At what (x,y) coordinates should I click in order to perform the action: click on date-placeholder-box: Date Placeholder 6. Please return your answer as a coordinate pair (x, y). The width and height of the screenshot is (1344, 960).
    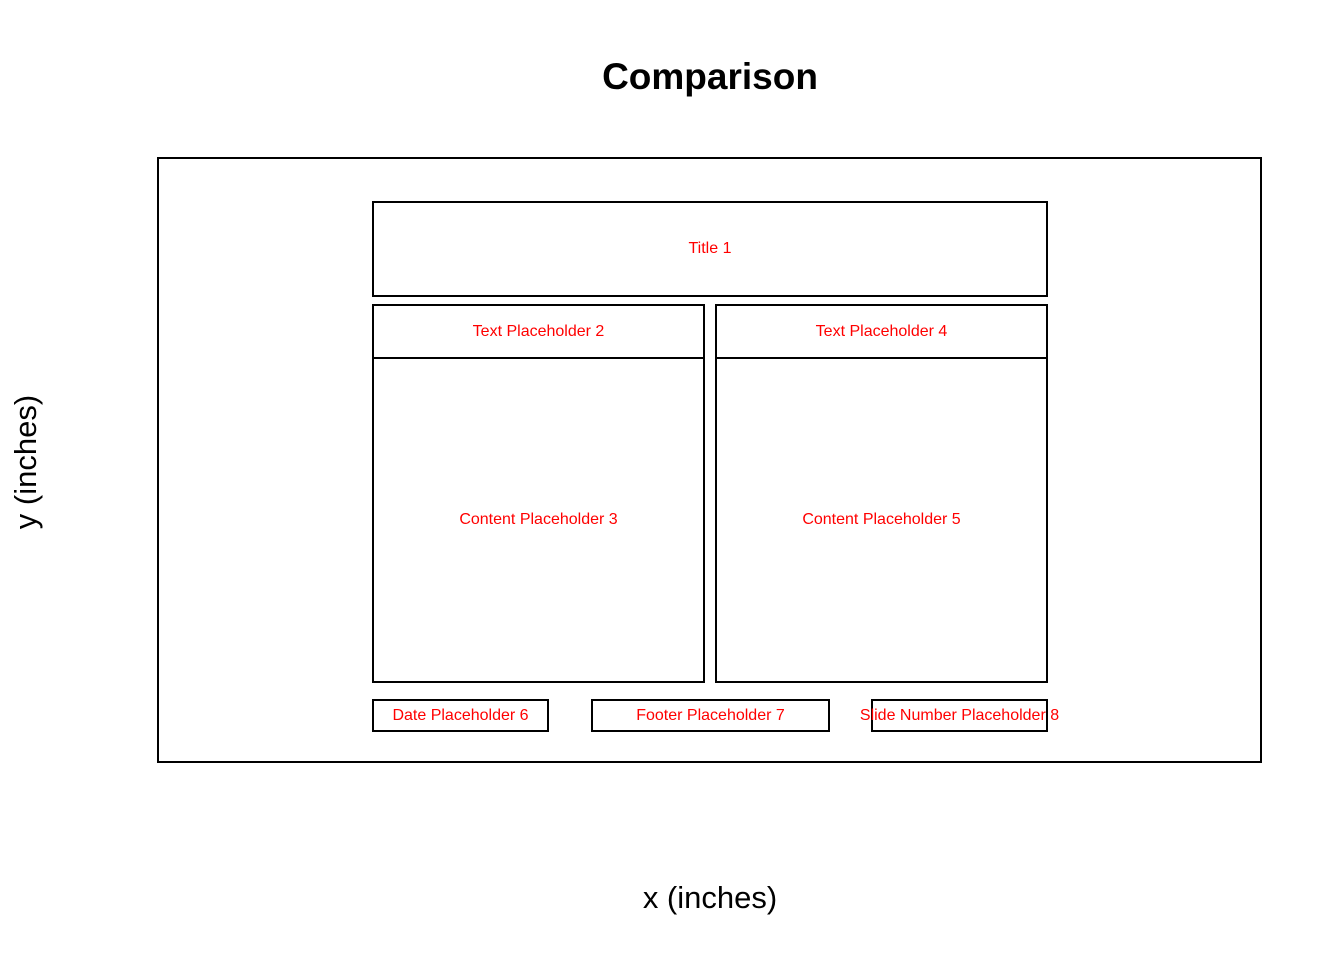
    Looking at the image, I should click on (460, 715).